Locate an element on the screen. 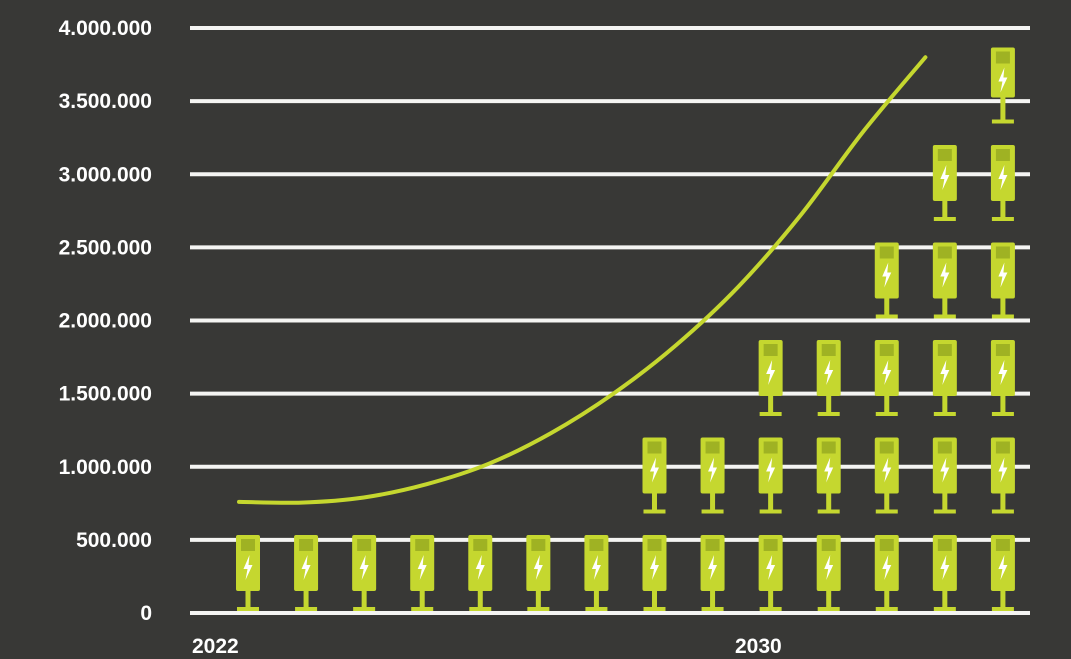  y-tick-label: 3.500.000 is located at coordinates (105, 101).